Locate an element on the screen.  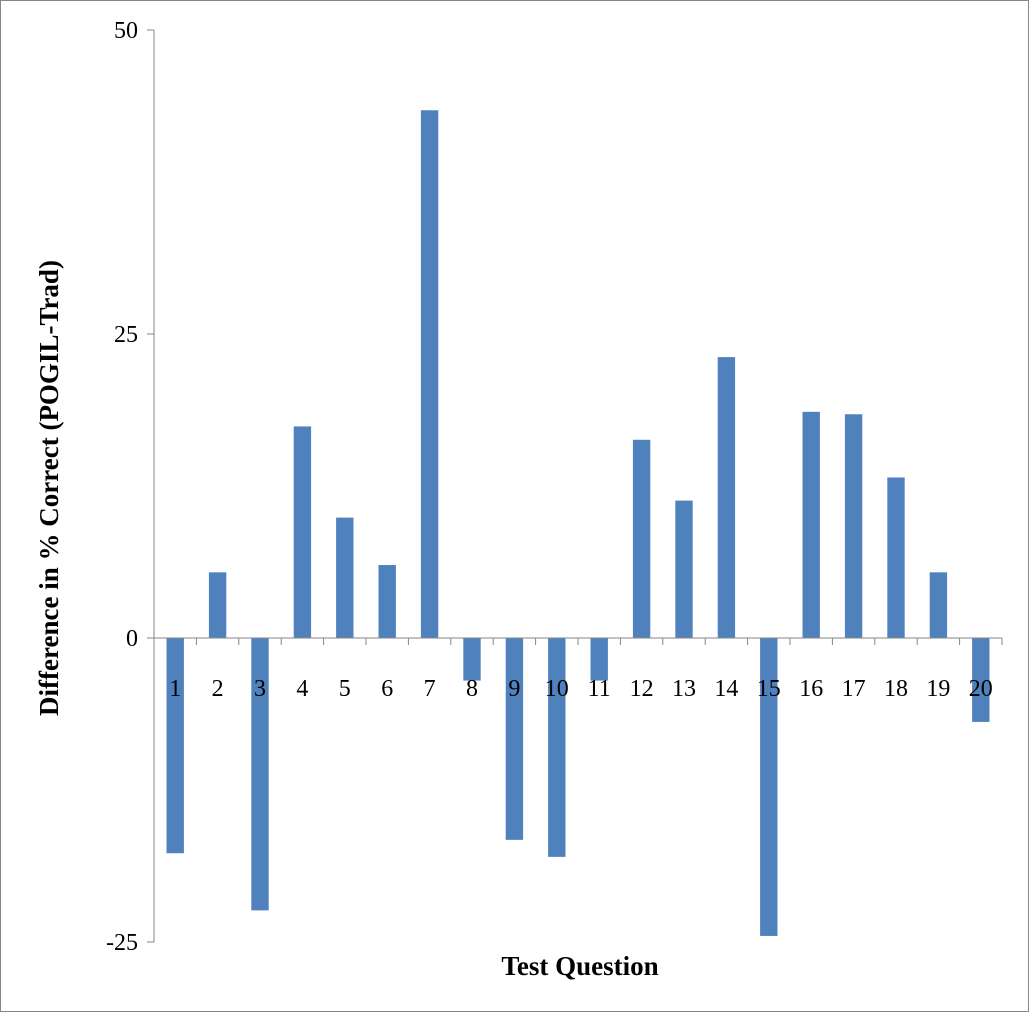
x-tick-label: 5 is located at coordinates (345, 689).